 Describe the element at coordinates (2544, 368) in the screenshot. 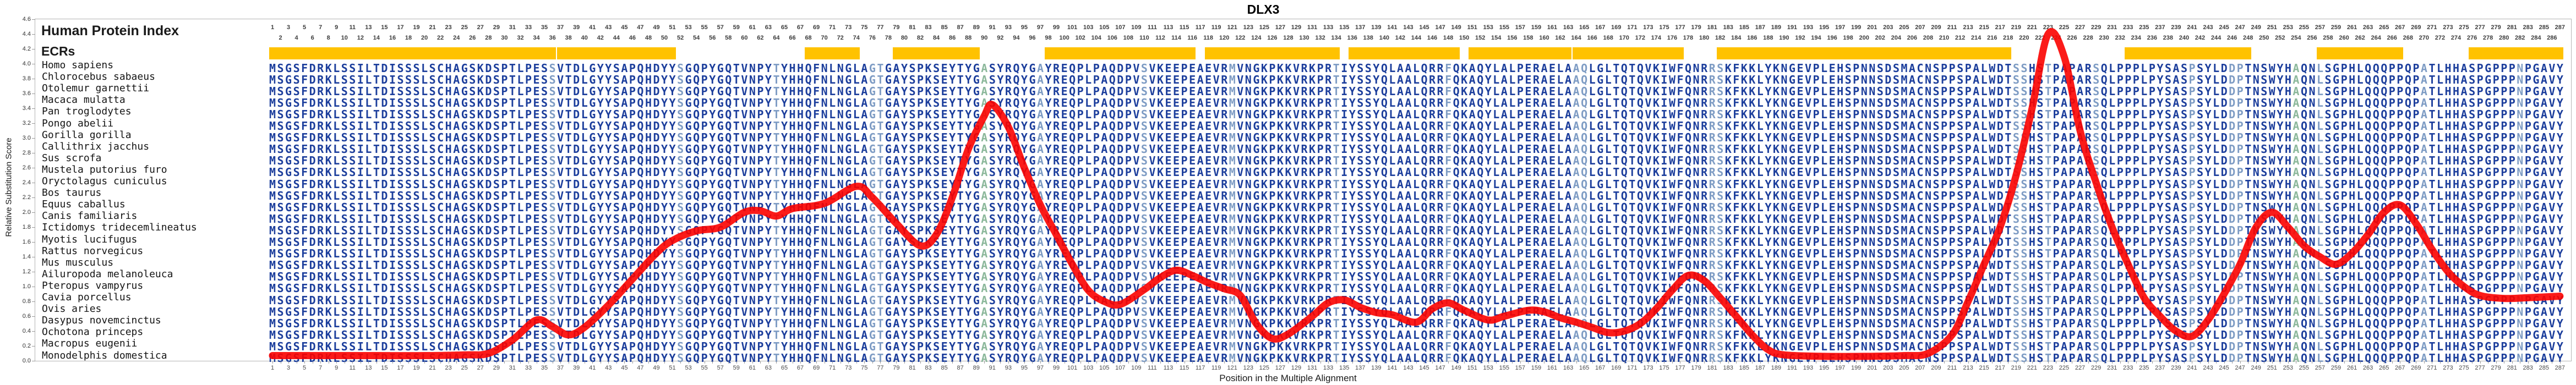

I see `bottom-position-number: 285` at that location.